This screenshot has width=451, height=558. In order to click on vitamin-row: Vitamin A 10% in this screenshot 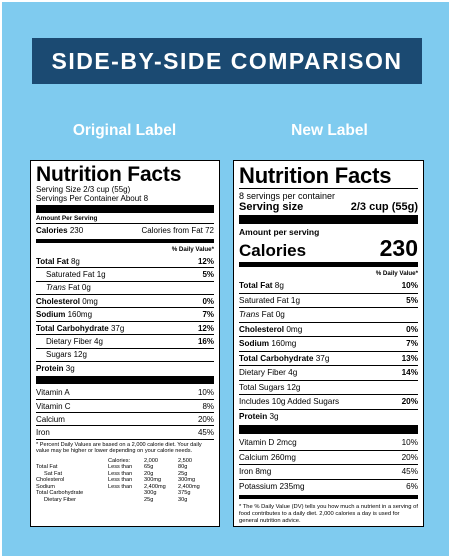, I will do `click(125, 392)`.